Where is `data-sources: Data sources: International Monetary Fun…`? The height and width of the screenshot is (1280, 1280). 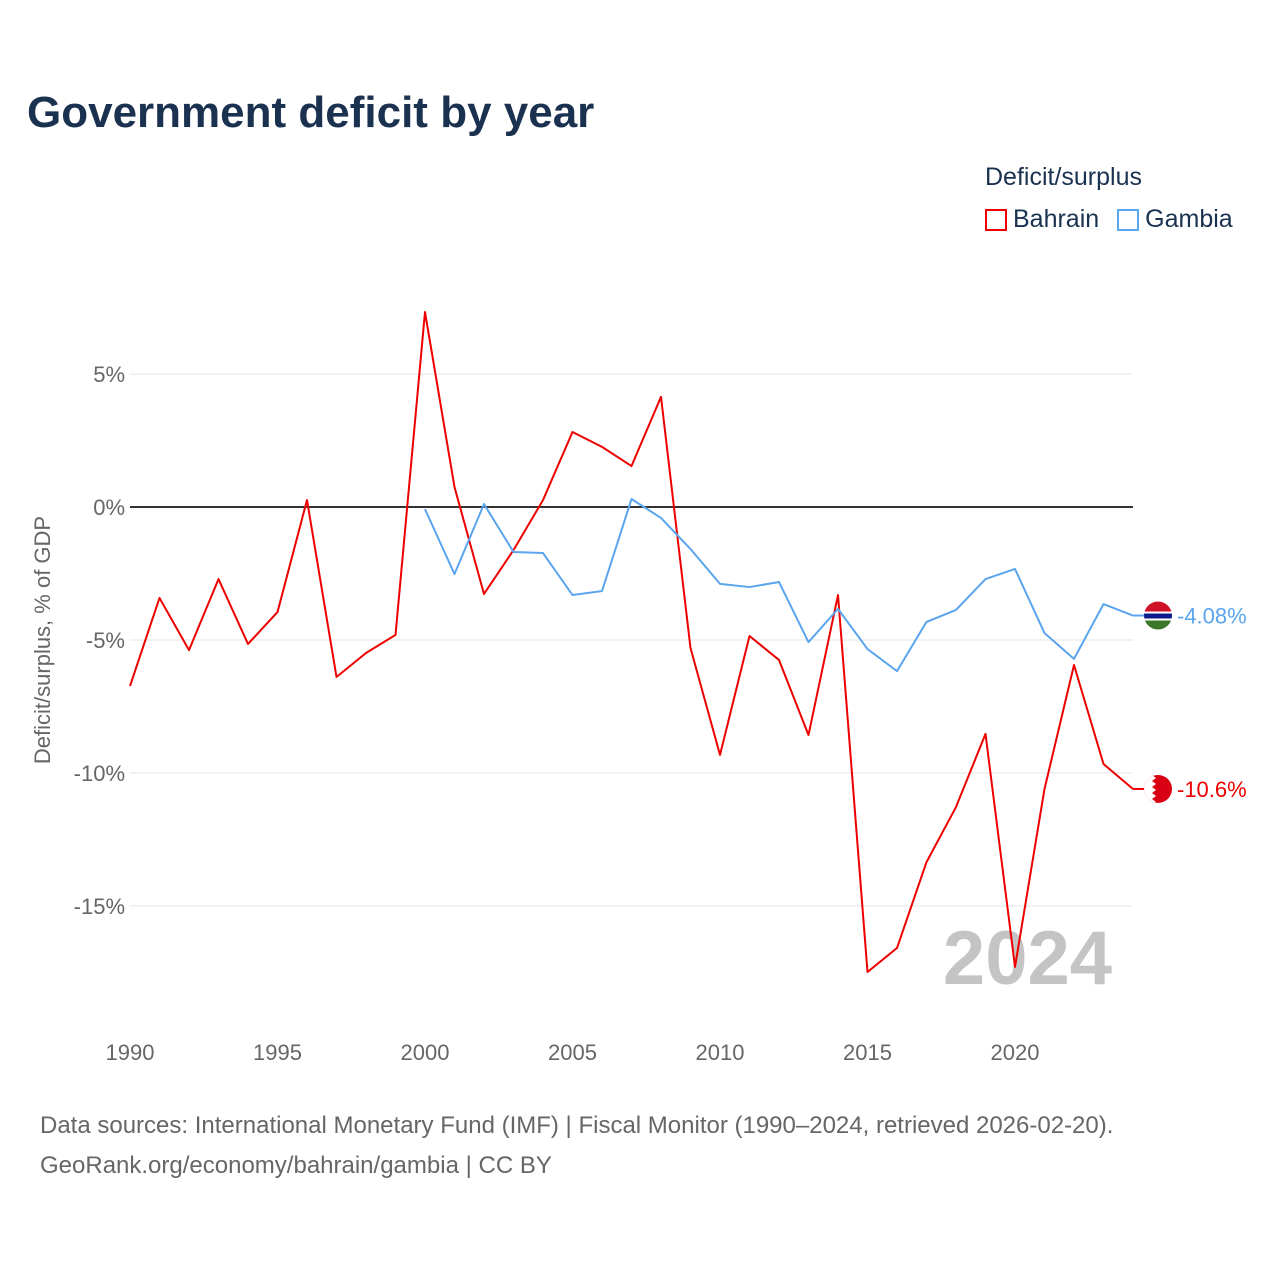
data-sources: Data sources: International Monetary Fun… is located at coordinates (577, 1125).